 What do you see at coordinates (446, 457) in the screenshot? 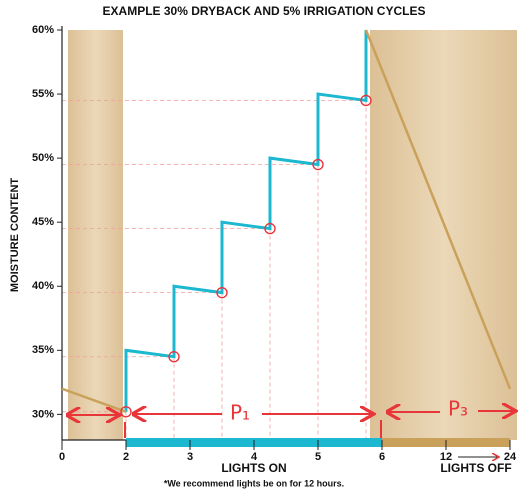
I see `x-tick-label: 12` at bounding box center [446, 457].